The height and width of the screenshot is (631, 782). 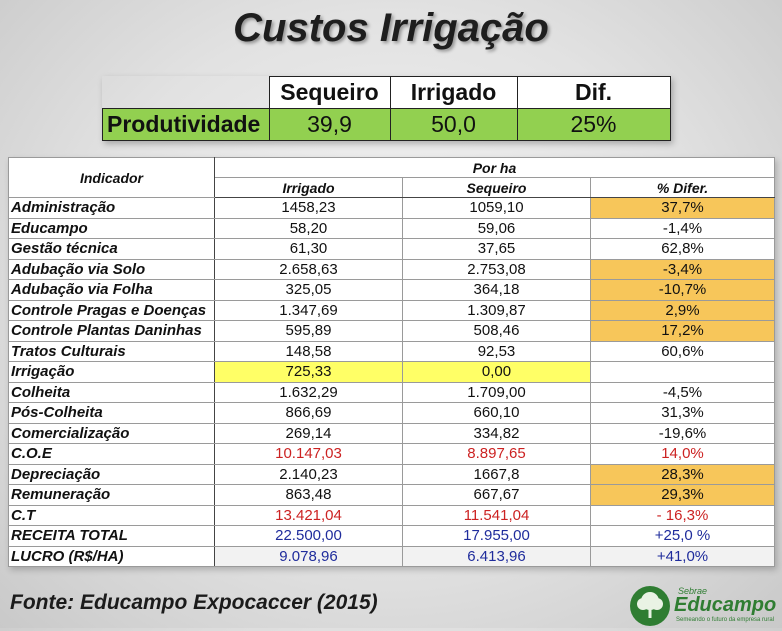 I want to click on row-indicator-cell: Depreciação, so click(x=111, y=474).